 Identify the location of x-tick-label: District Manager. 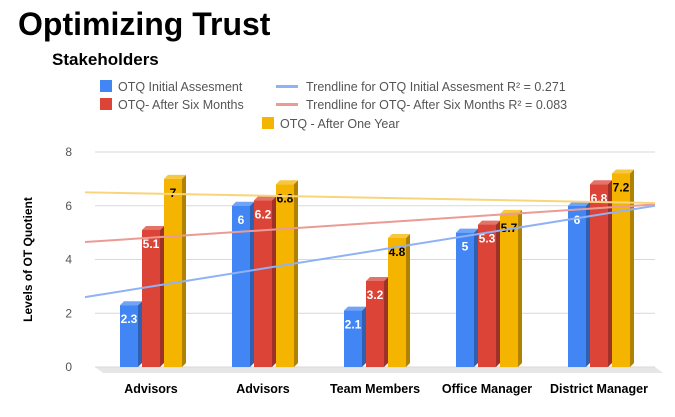
(599, 389).